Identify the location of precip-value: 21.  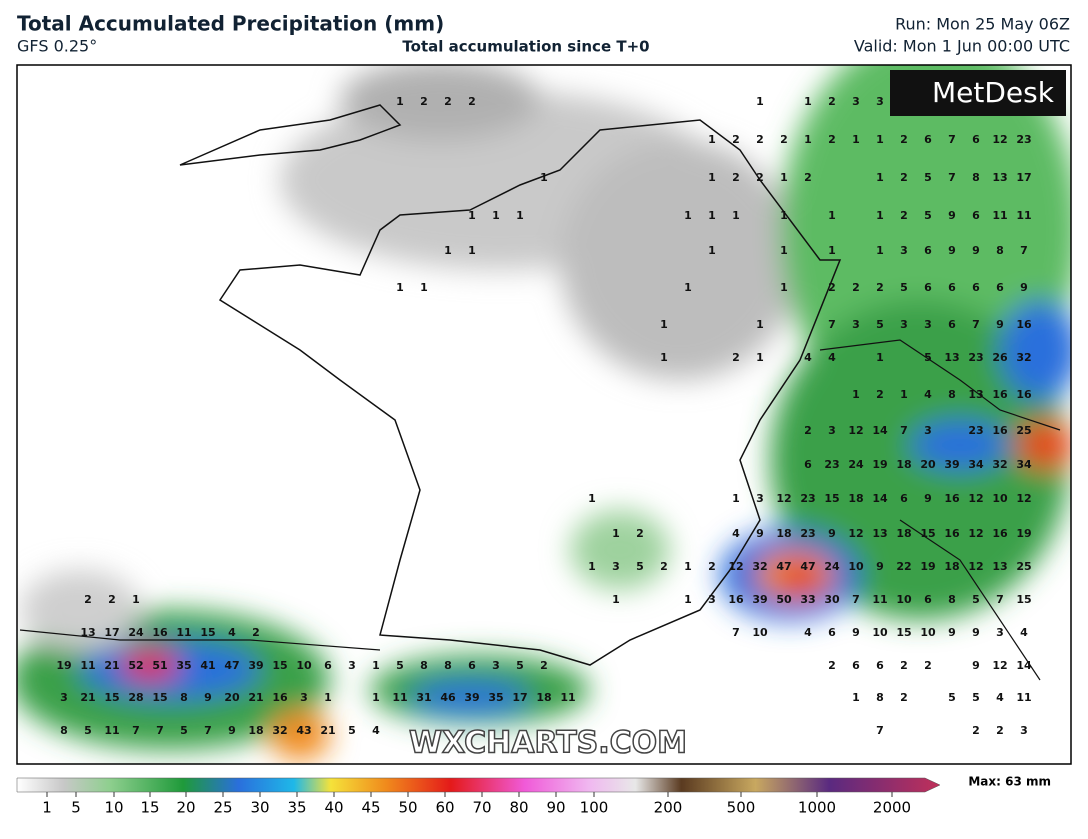
(327, 730).